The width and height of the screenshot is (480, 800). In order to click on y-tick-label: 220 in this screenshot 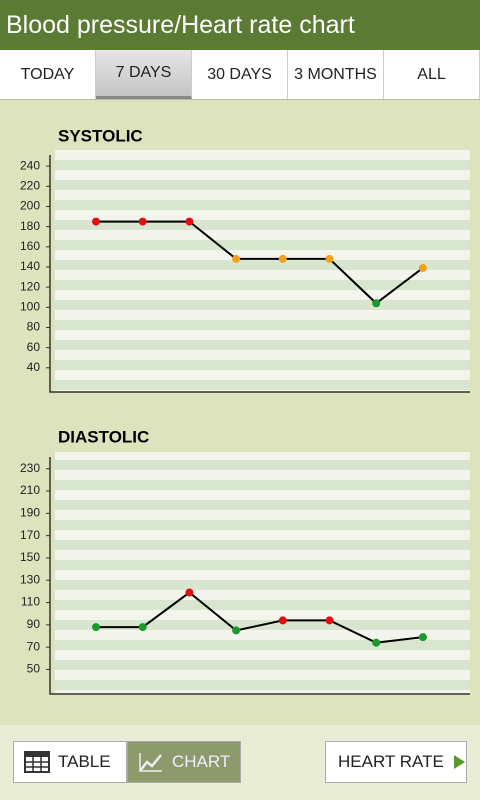, I will do `click(30, 185)`.